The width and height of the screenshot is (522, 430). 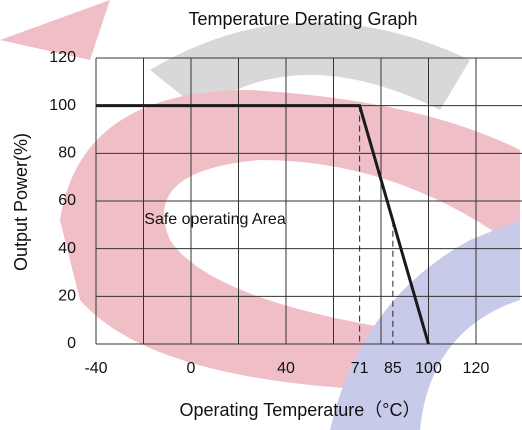 I want to click on x-axis-label: Operating Temperature（°C）, so click(x=300, y=410).